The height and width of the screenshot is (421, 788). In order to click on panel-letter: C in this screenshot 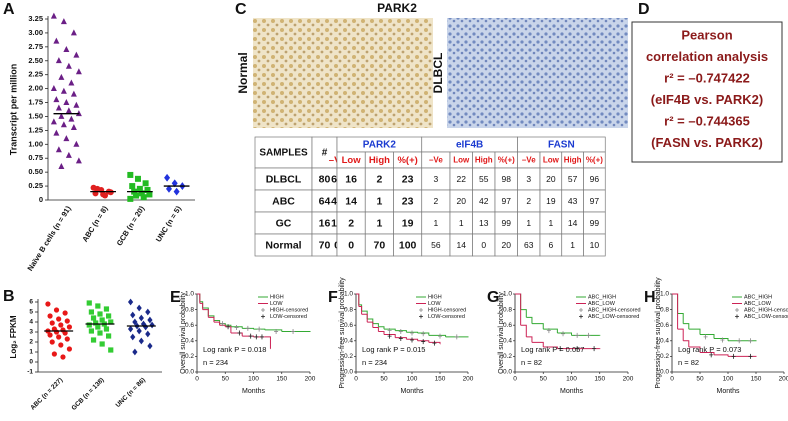, I will do `click(241, 9)`.